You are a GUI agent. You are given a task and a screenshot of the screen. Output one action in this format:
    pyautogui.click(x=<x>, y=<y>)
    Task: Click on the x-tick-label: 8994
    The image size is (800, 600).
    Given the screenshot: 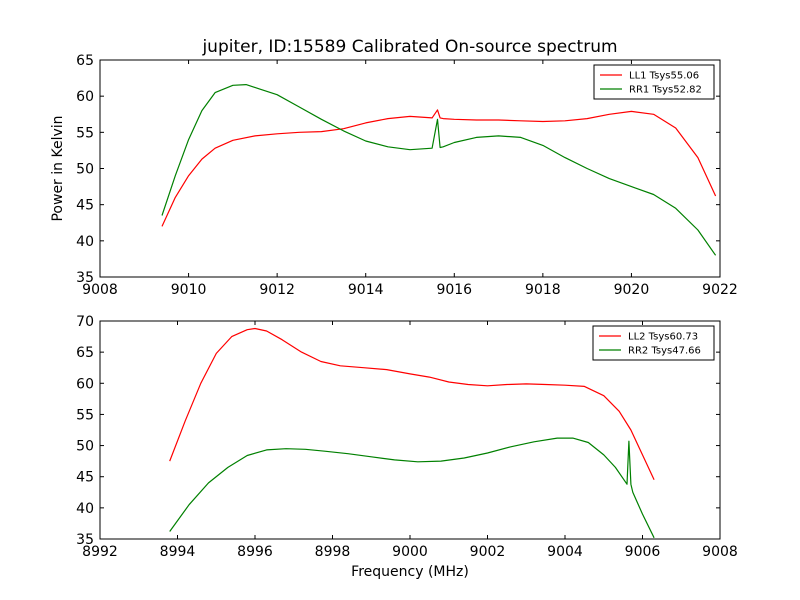 What is the action you would take?
    pyautogui.click(x=178, y=552)
    